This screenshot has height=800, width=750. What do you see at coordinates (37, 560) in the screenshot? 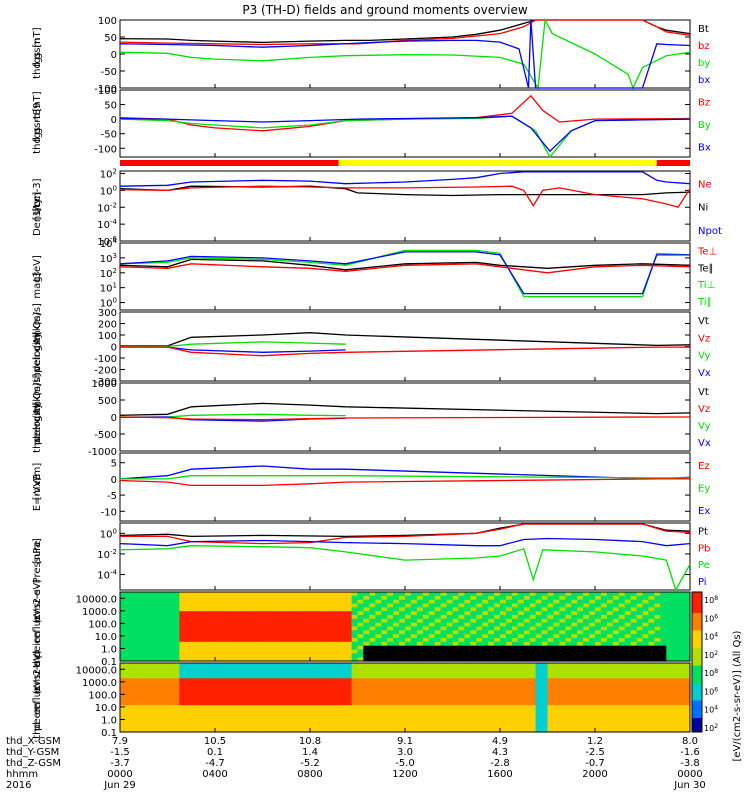
I see `panel-ylabel: Pressure[nPa]` at bounding box center [37, 560].